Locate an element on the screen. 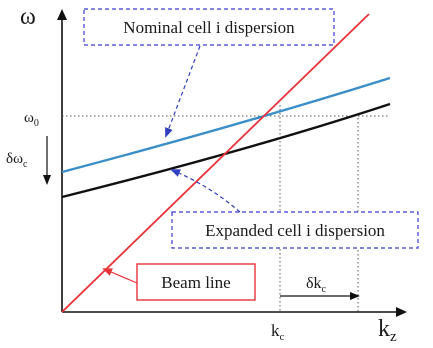 This screenshot has width=433, height=348. kc-tick-main: k is located at coordinates (275, 330).